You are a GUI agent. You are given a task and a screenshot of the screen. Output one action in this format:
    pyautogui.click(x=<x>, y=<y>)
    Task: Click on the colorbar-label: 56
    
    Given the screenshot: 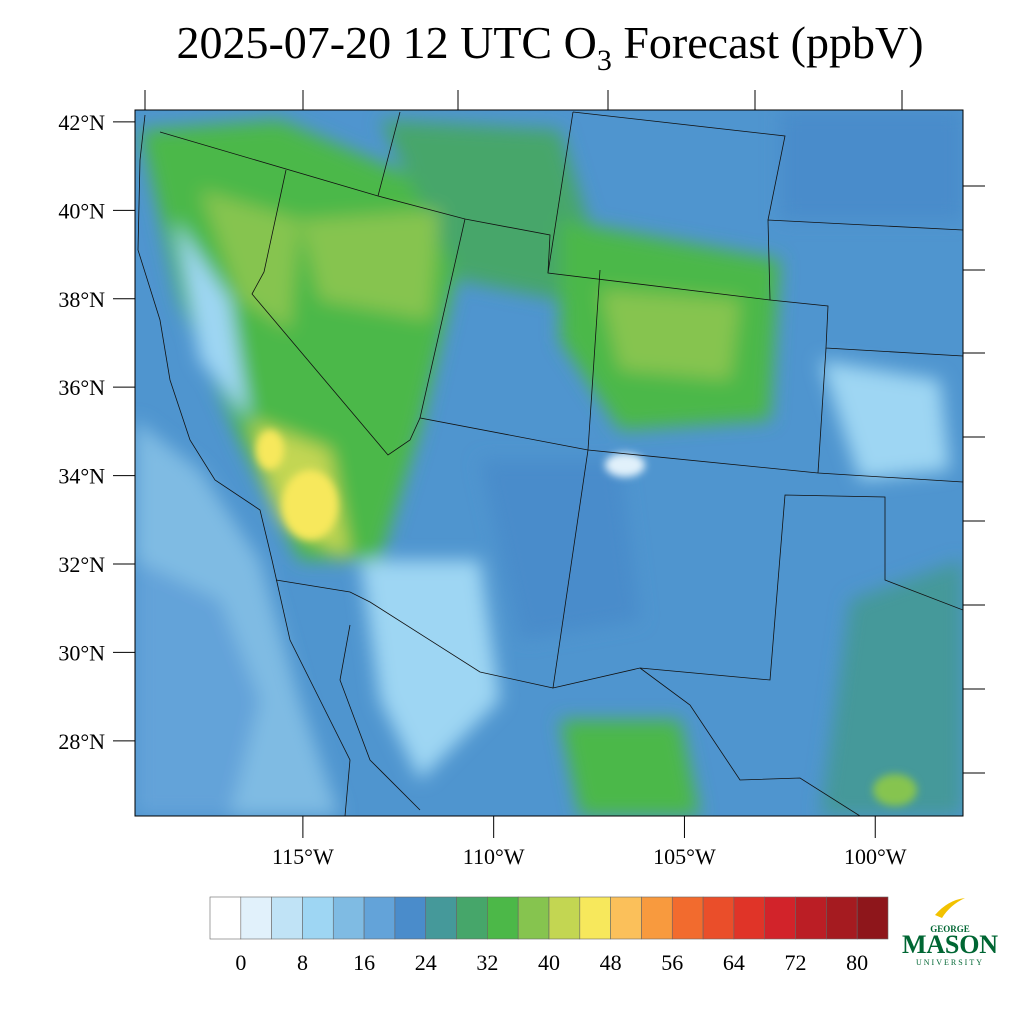 What is the action you would take?
    pyautogui.click(x=672, y=962)
    